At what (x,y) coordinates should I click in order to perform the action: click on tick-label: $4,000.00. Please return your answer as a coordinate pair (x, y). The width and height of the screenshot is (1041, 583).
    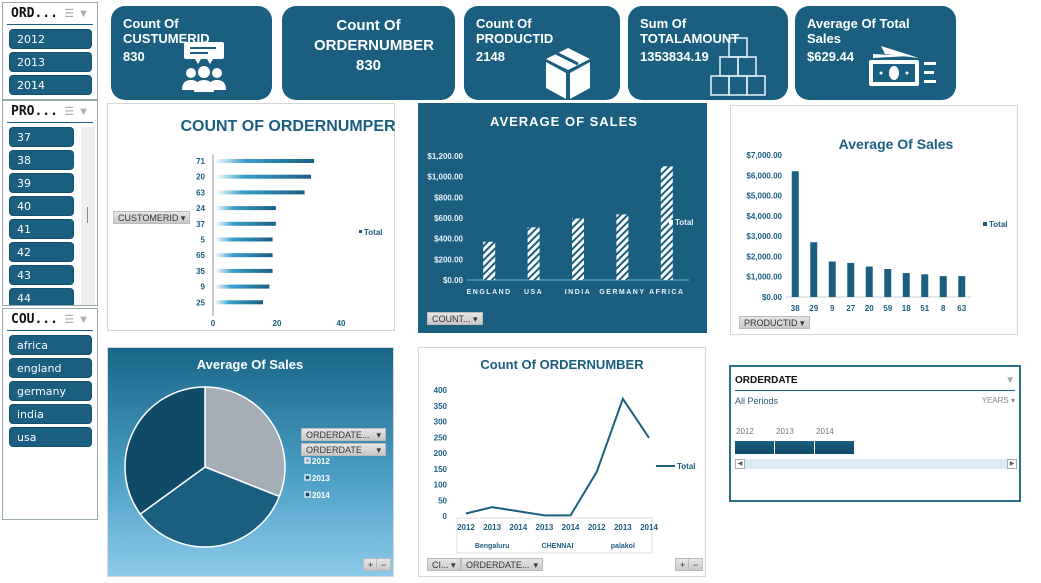
    Looking at the image, I should click on (764, 216).